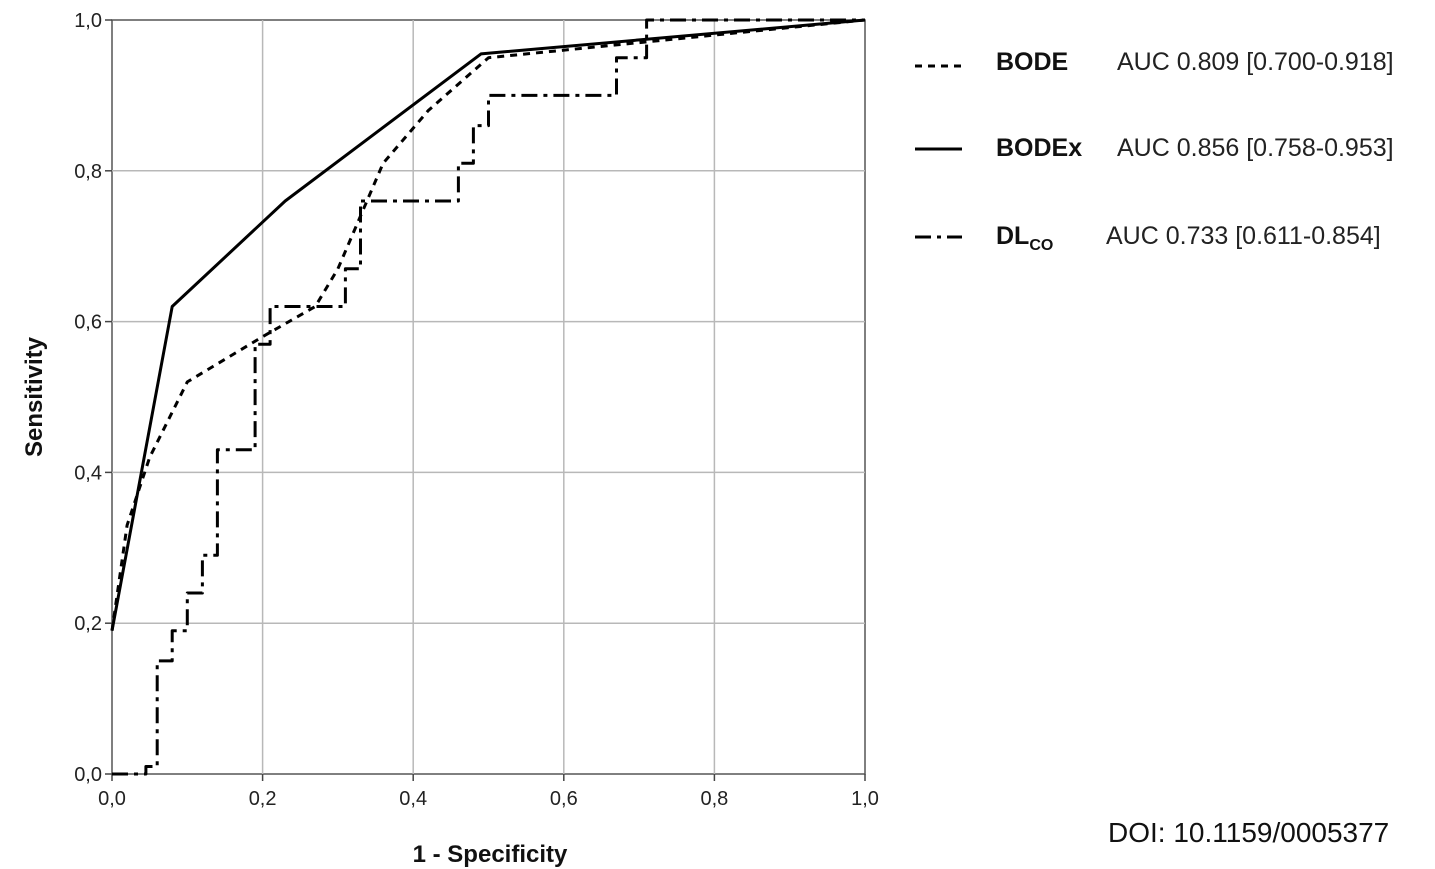 The width and height of the screenshot is (1435, 869). Describe the element at coordinates (88, 323) in the screenshot. I see `y-tick-label: 0,6` at that location.